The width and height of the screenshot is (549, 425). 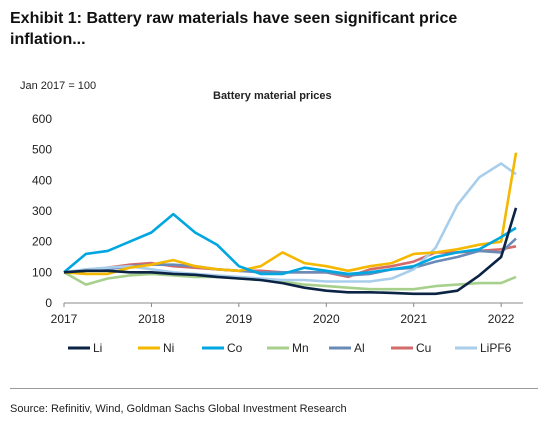 What do you see at coordinates (42, 242) in the screenshot?
I see `y-tick-label: 200` at bounding box center [42, 242].